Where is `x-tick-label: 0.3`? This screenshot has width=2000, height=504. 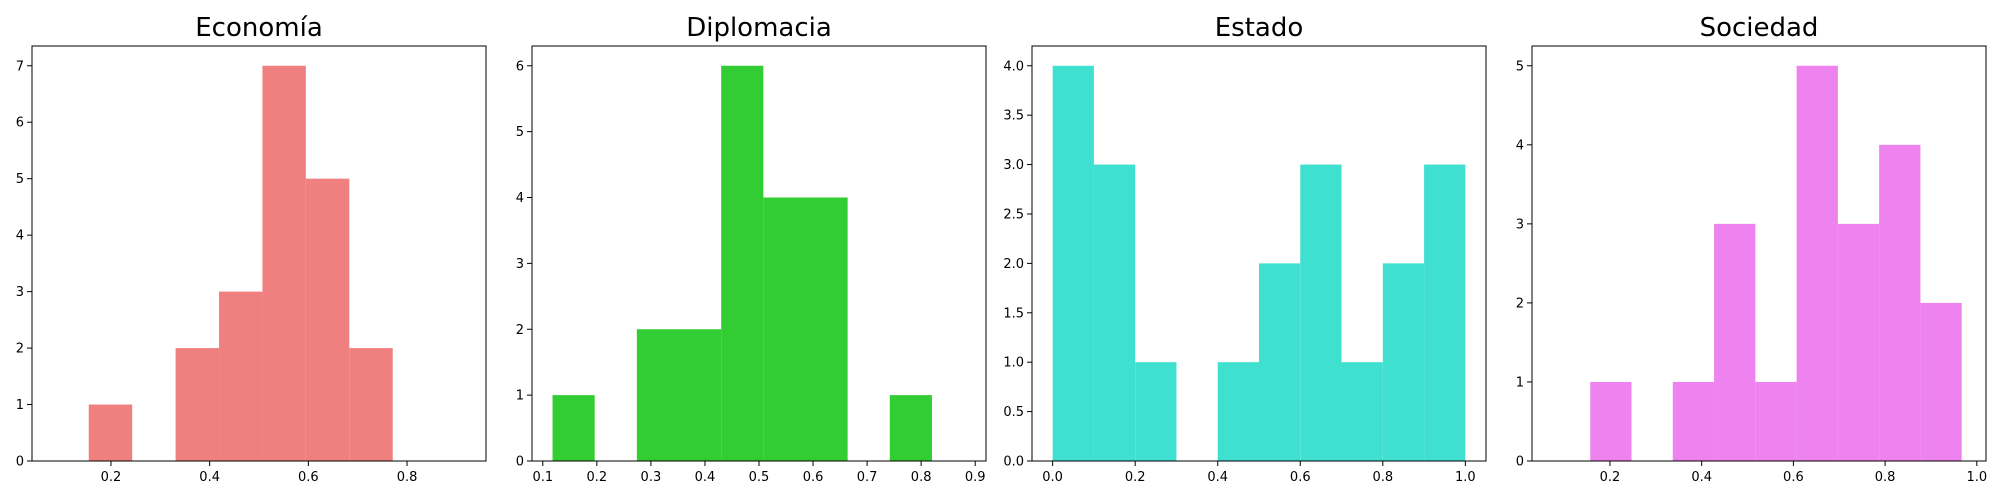 x-tick-label: 0.3 is located at coordinates (651, 477).